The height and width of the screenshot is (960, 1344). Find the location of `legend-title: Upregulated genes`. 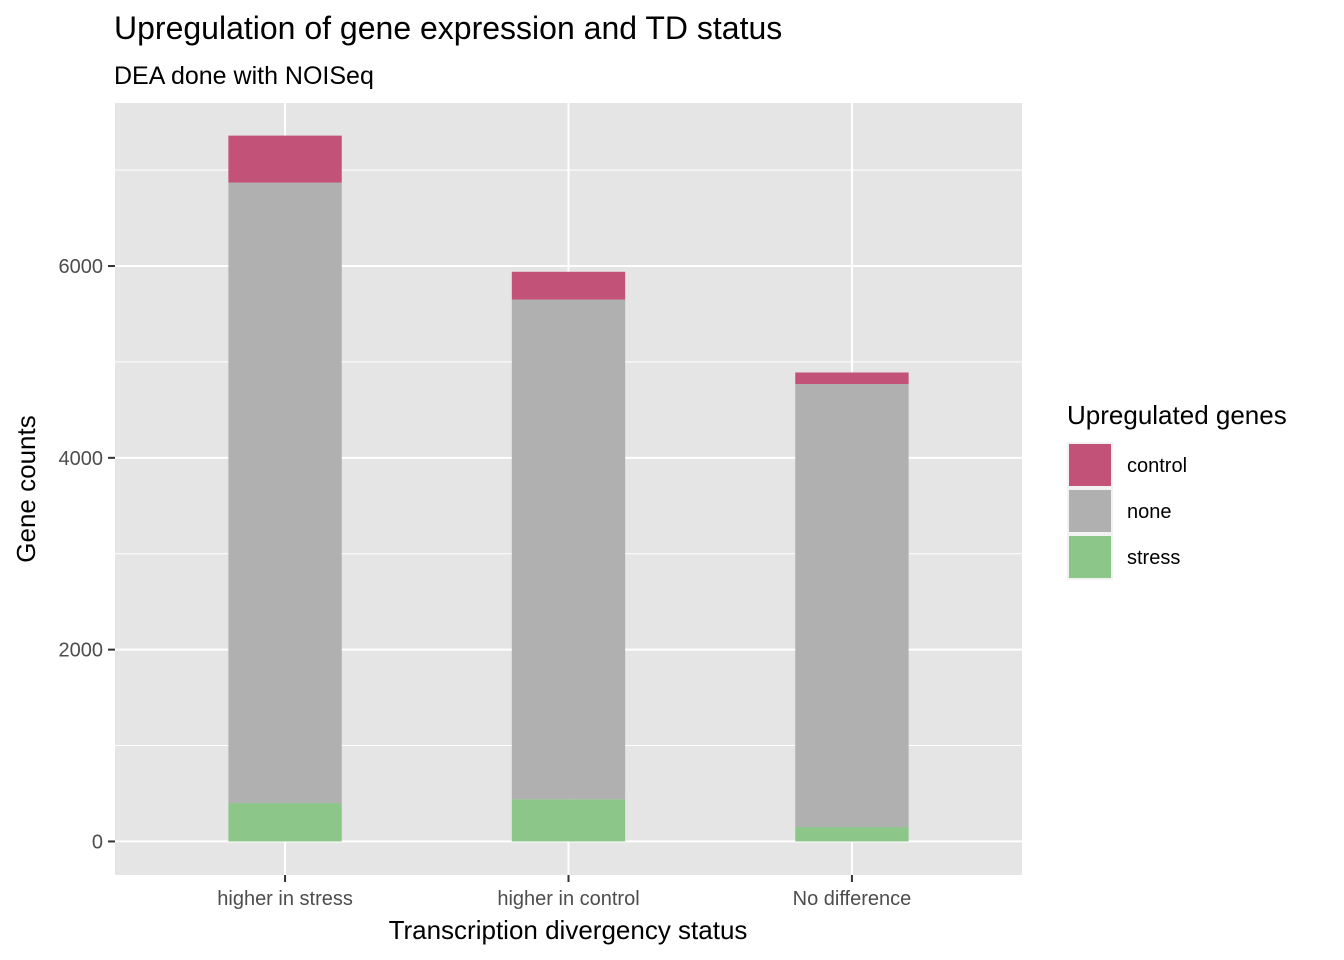

legend-title: Upregulated genes is located at coordinates (1177, 415).